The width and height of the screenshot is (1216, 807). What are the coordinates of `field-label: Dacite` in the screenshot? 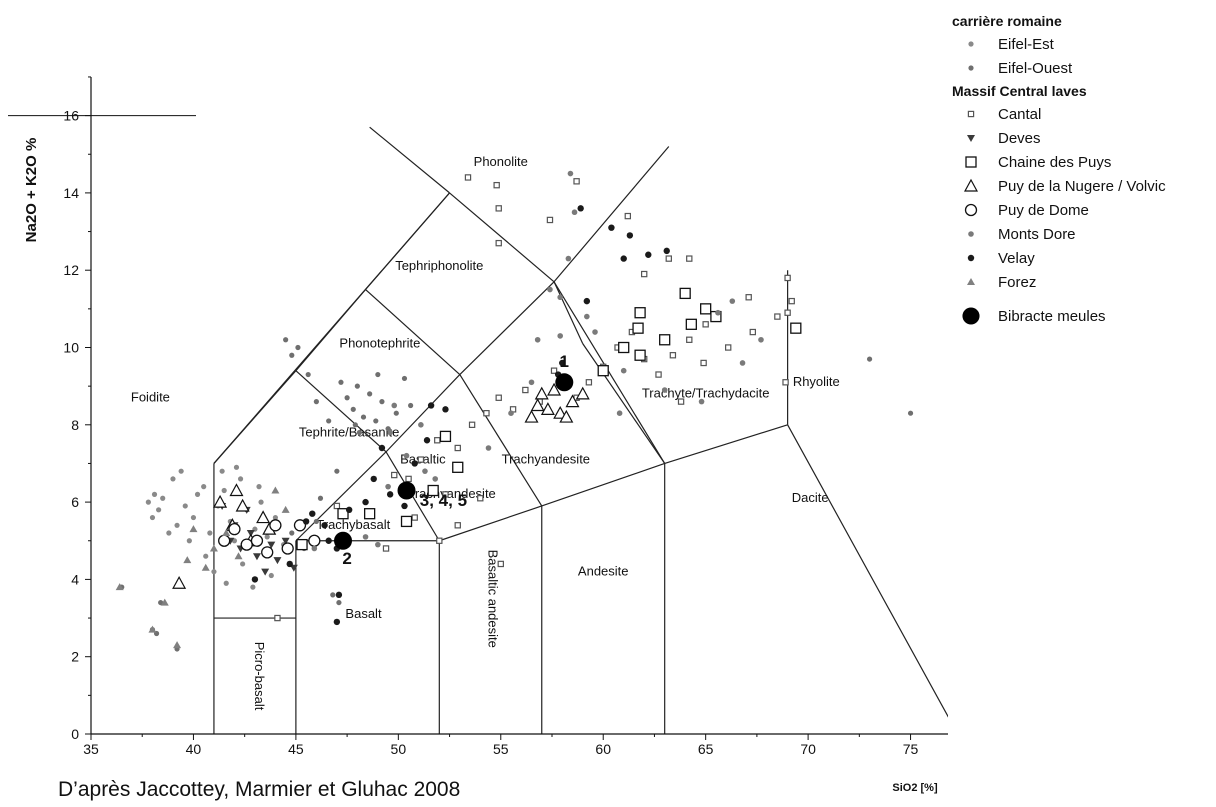 It's located at (810, 497).